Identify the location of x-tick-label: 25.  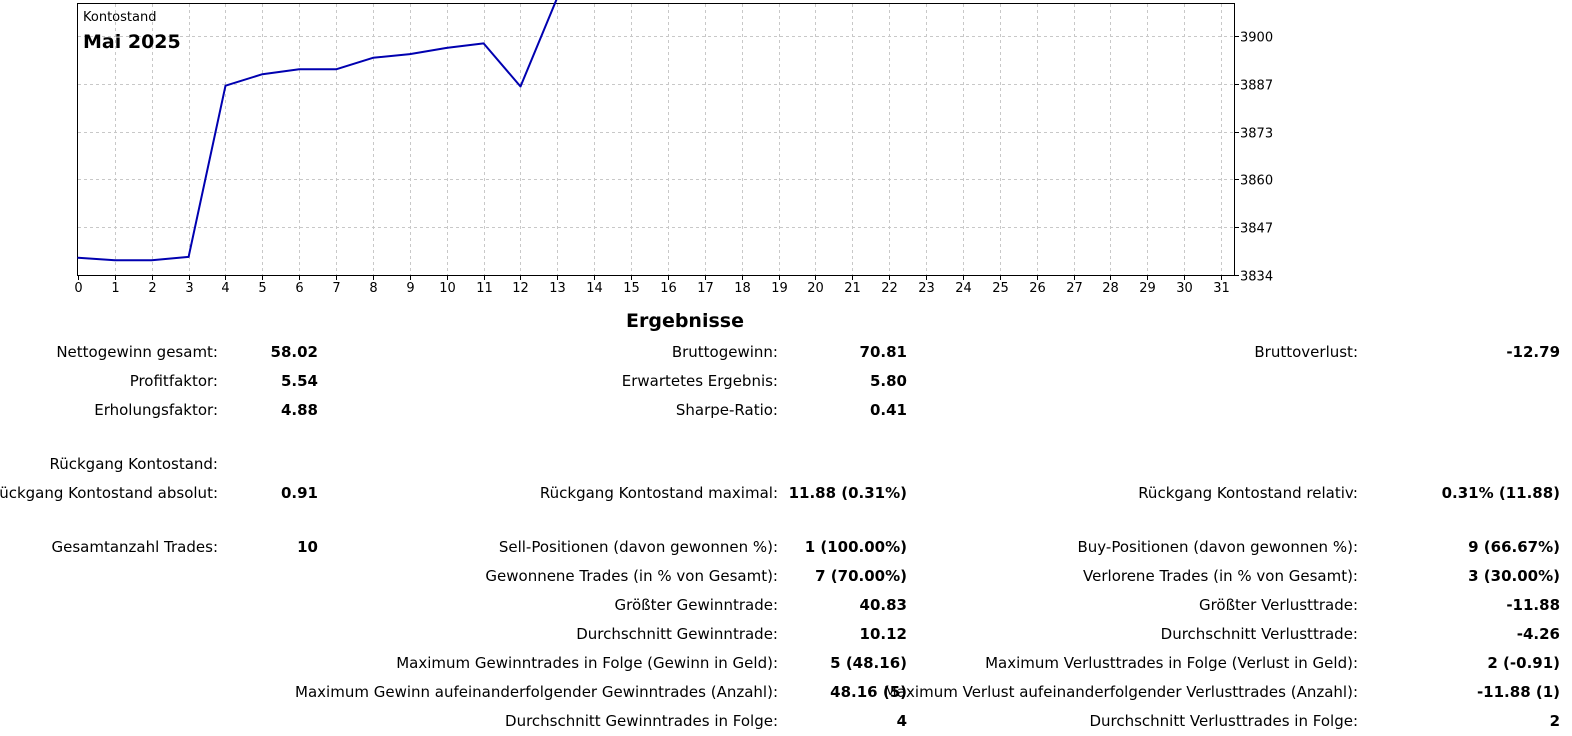
(1000, 288).